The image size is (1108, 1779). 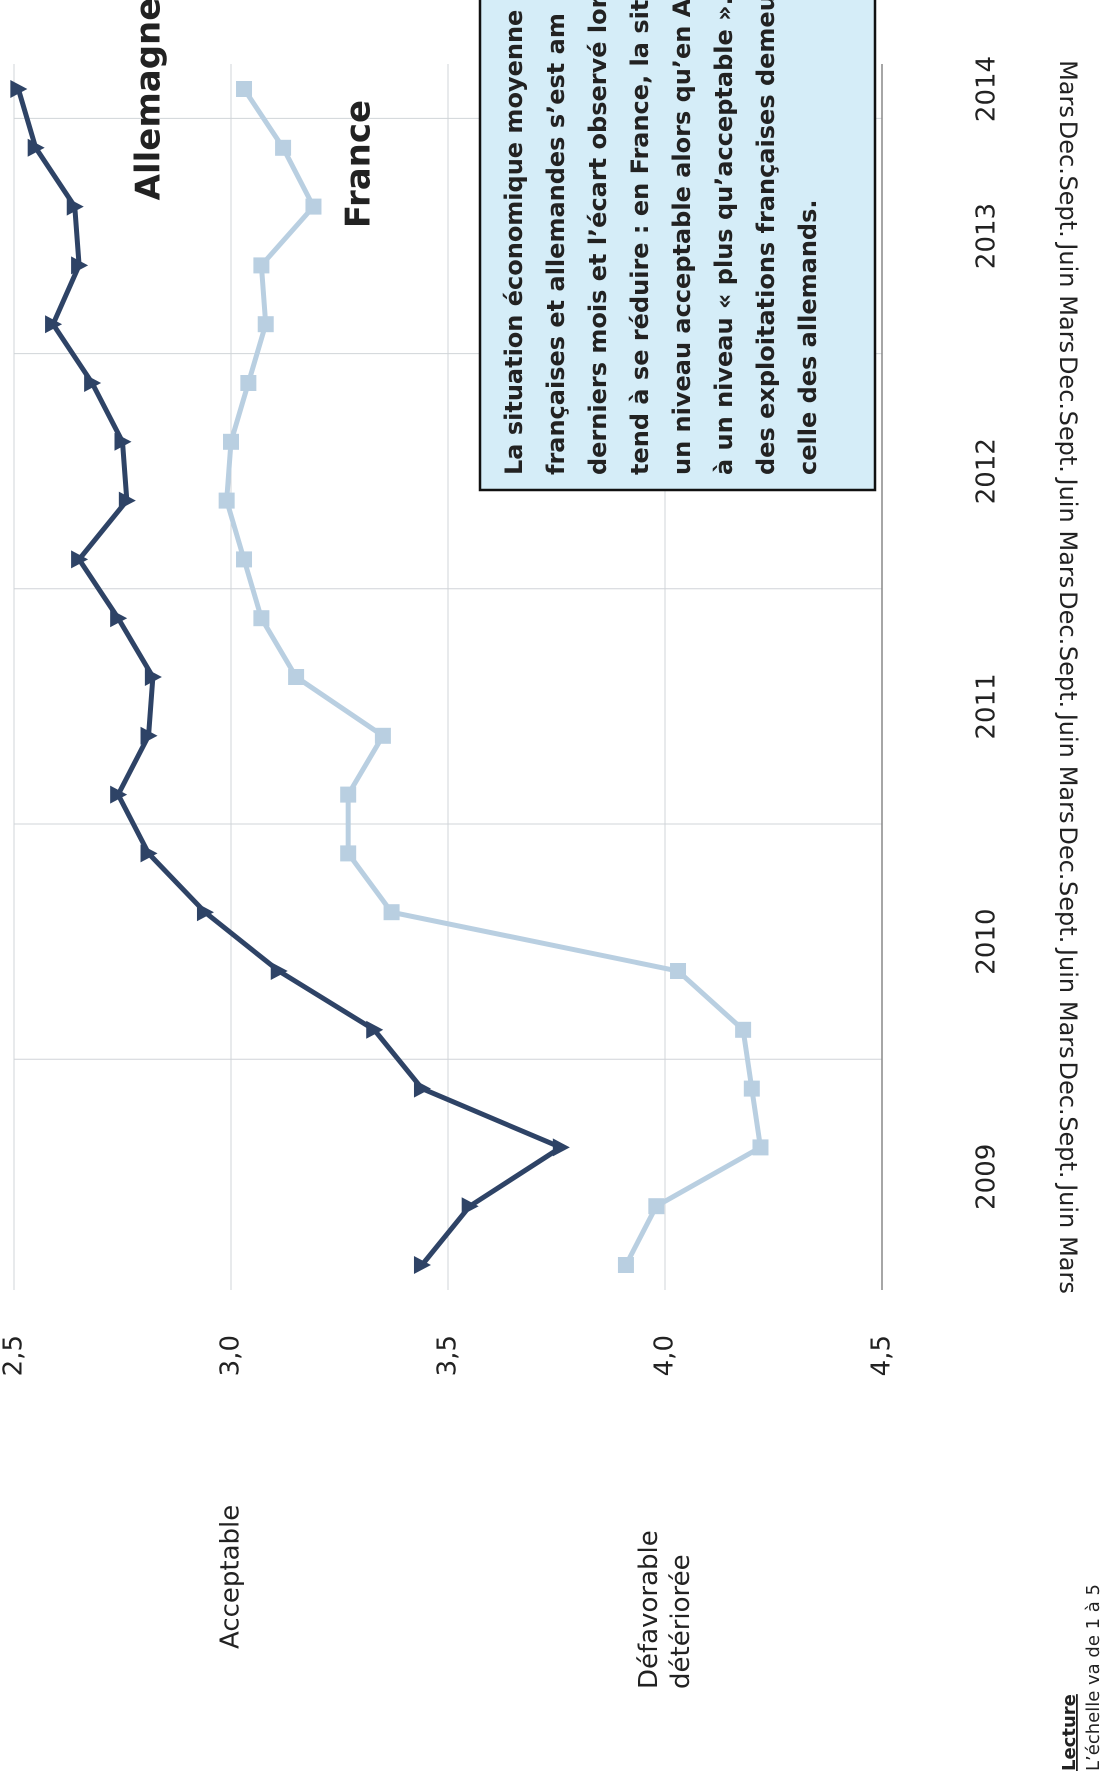 I want to click on annotation-line: celle des allemands., so click(x=808, y=337).